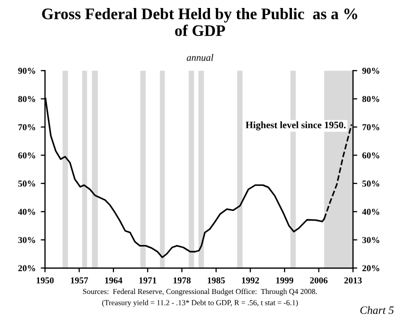  Describe the element at coordinates (27, 127) in the screenshot. I see `y-tick-label: 70%` at that location.